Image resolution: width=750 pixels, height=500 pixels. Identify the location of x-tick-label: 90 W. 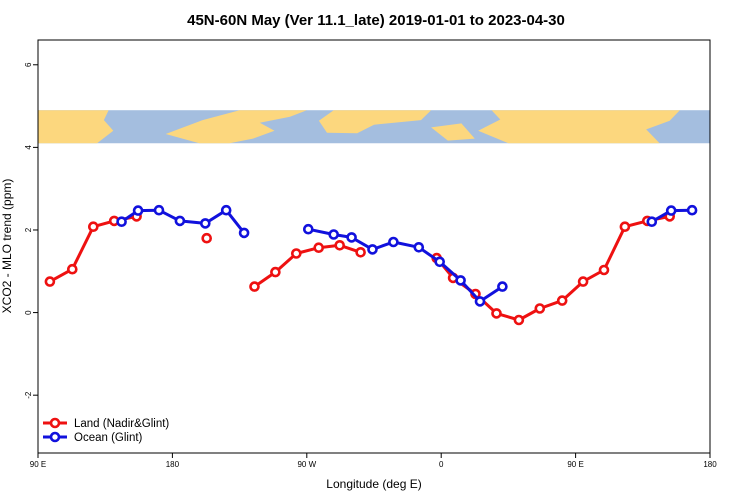
(306, 464).